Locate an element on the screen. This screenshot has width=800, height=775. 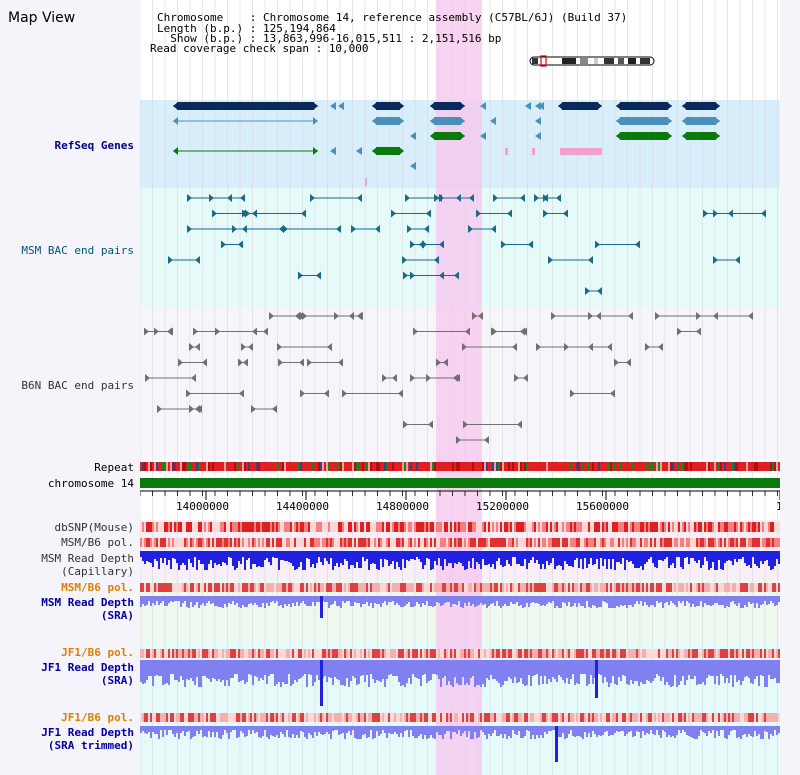
chromosome-ideogram is located at coordinates (592, 59).